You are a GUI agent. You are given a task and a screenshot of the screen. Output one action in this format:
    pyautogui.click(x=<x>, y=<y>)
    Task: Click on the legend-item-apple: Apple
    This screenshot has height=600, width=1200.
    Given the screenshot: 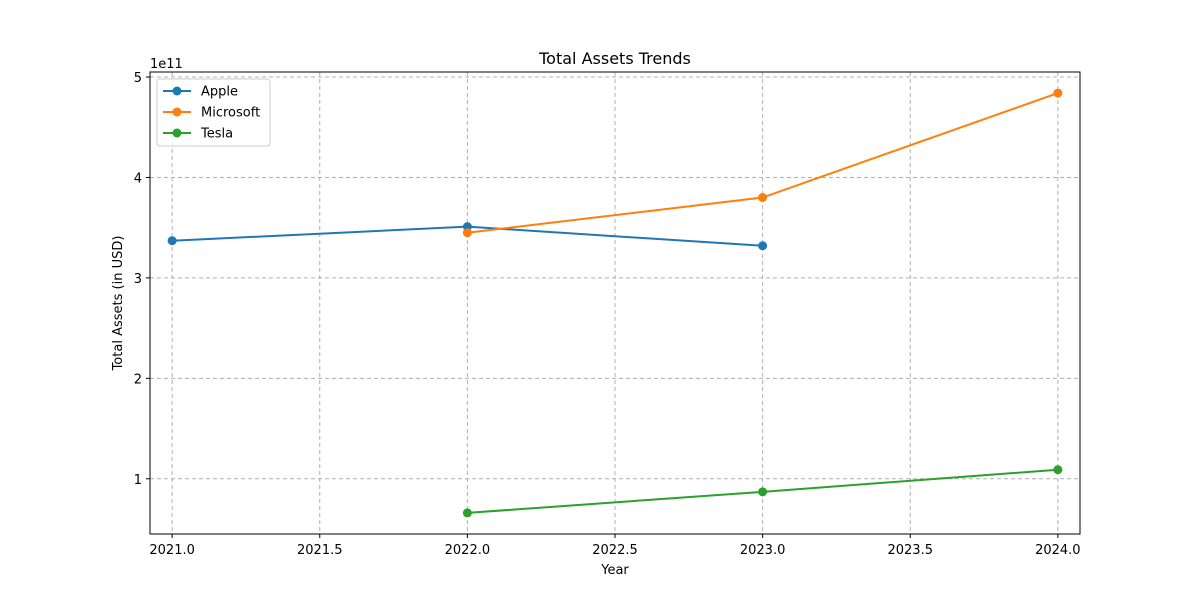 What is the action you would take?
    pyautogui.click(x=200, y=92)
    